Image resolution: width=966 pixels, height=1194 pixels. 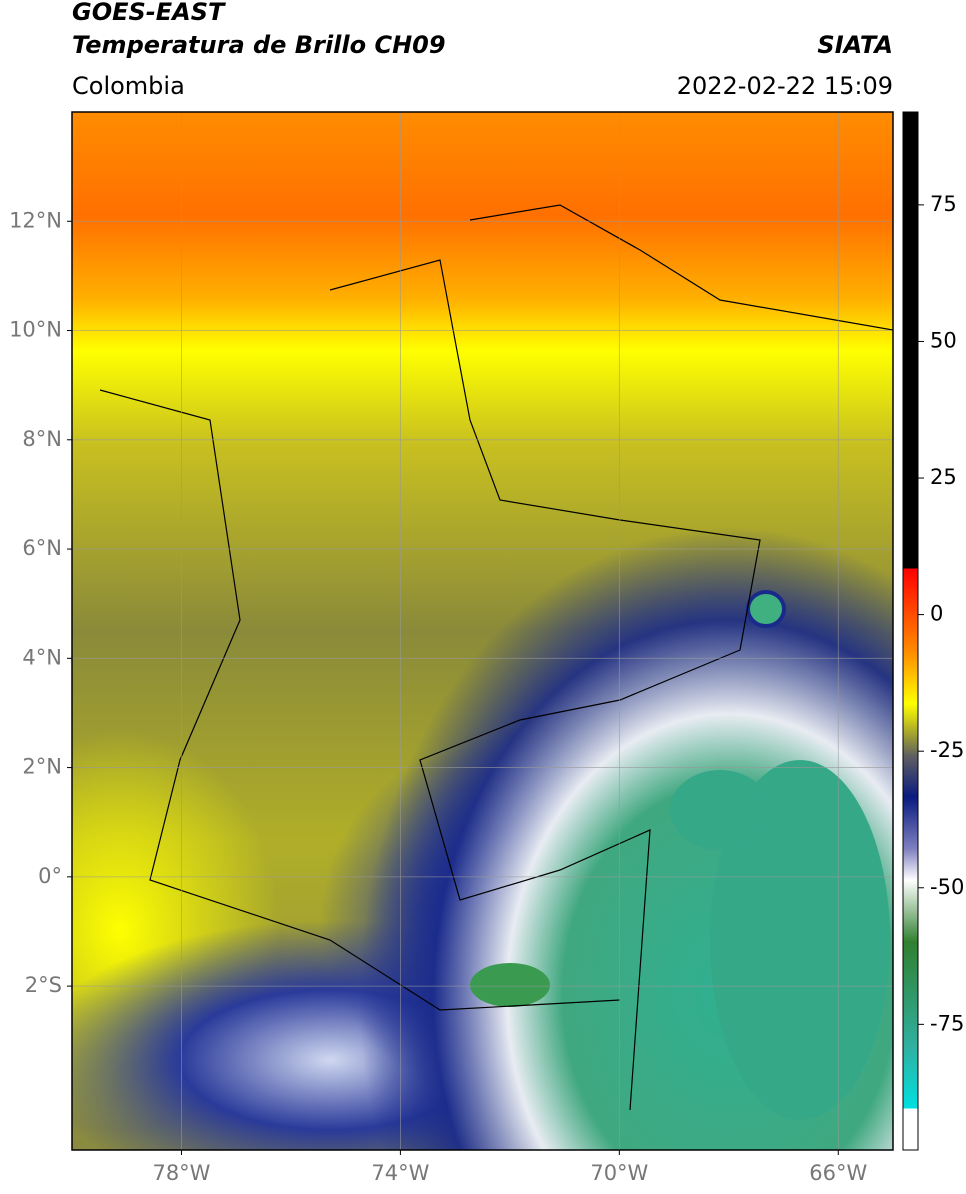 I want to click on datetime: 2022-02-22 15:09, so click(x=785, y=86).